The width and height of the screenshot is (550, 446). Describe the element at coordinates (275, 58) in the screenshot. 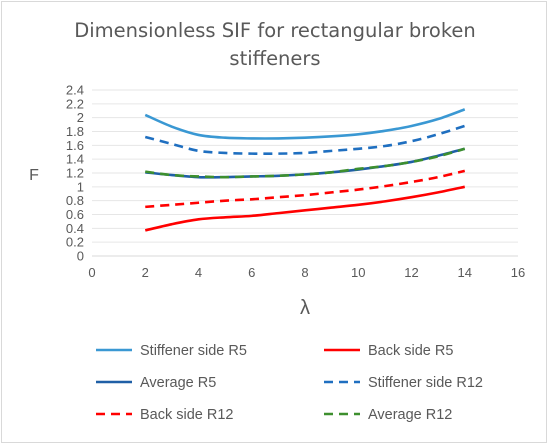

I see `chart-title-line2: stiffeners` at that location.